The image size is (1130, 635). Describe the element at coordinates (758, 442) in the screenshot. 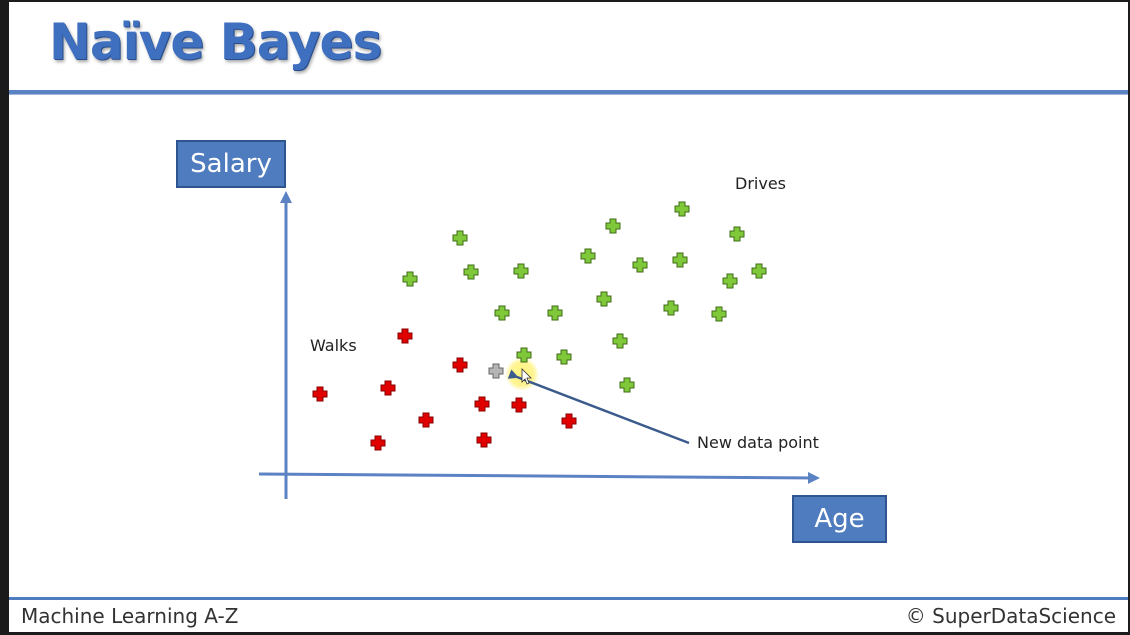

I see `annotation-new-data-point: New data point` at that location.